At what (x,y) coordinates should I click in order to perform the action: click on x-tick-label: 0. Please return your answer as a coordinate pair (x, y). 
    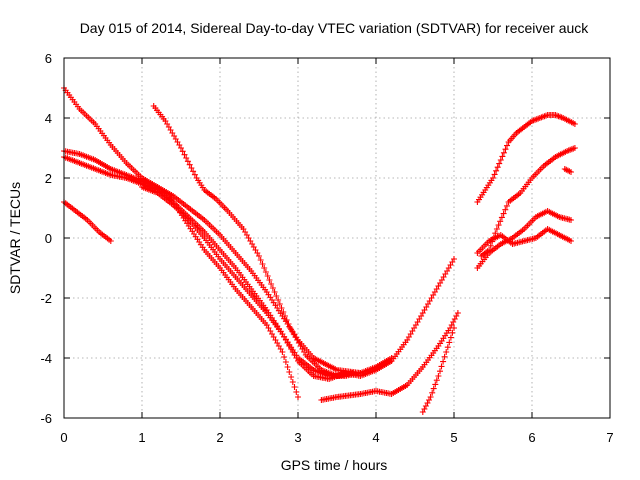
    Looking at the image, I should click on (63, 437).